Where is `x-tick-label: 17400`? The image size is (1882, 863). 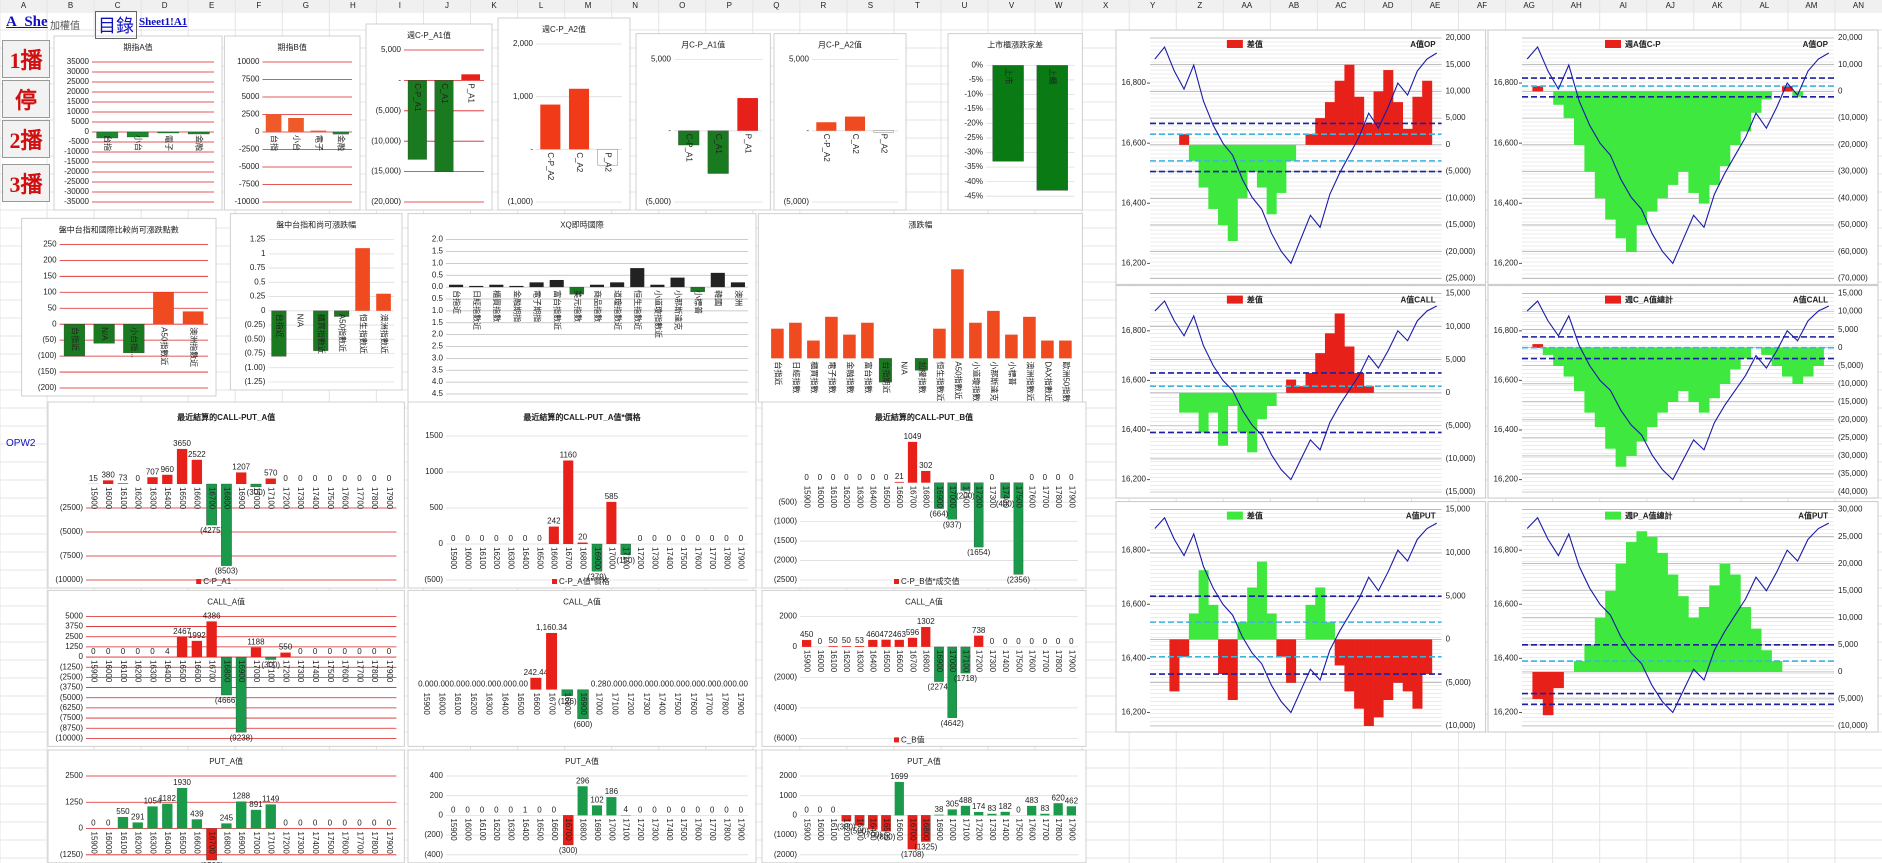
x-tick-label: 17400 is located at coordinates (1005, 497).